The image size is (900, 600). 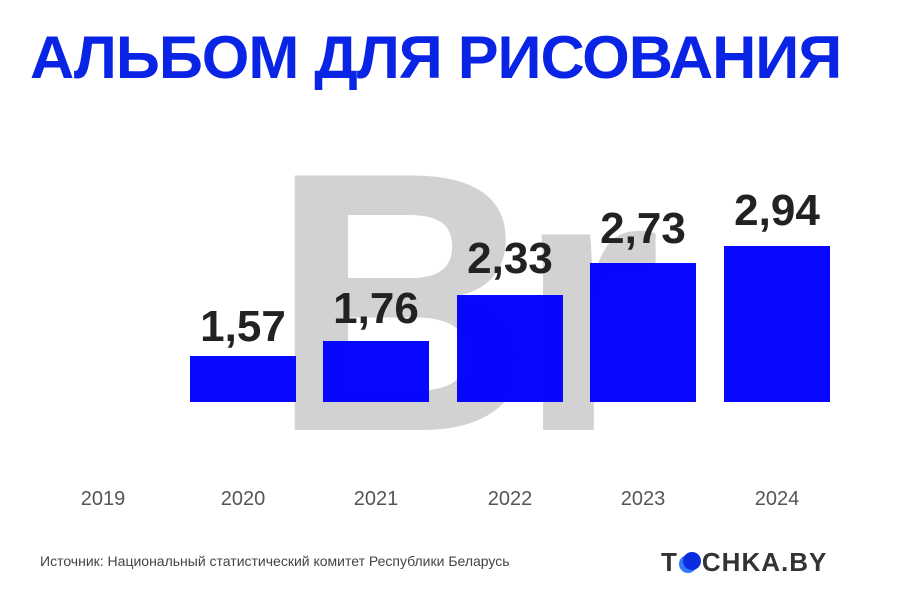 What do you see at coordinates (376, 499) in the screenshot?
I see `year-label-2021: 2021` at bounding box center [376, 499].